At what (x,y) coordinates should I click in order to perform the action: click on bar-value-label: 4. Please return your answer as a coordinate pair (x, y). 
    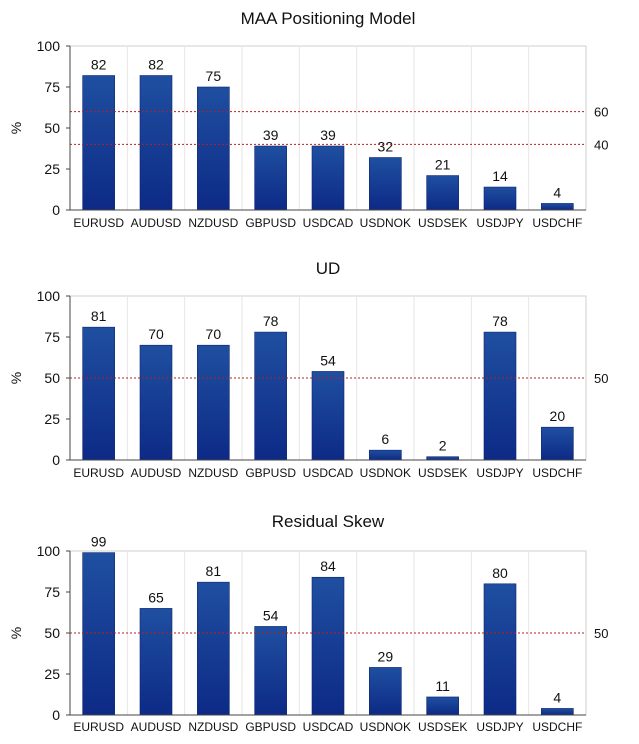
    Looking at the image, I should click on (557, 697).